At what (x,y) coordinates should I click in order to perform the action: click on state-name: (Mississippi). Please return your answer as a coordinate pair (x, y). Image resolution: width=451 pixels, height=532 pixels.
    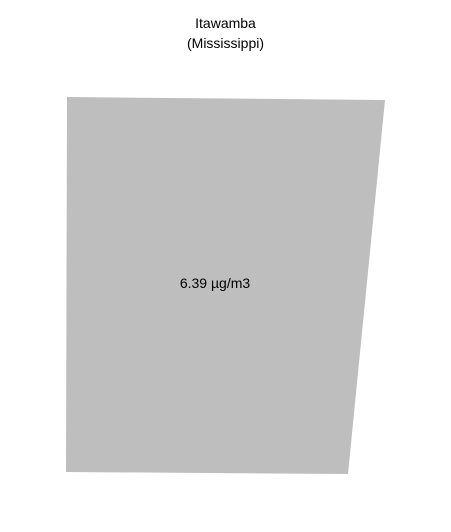
    Looking at the image, I should click on (225, 43).